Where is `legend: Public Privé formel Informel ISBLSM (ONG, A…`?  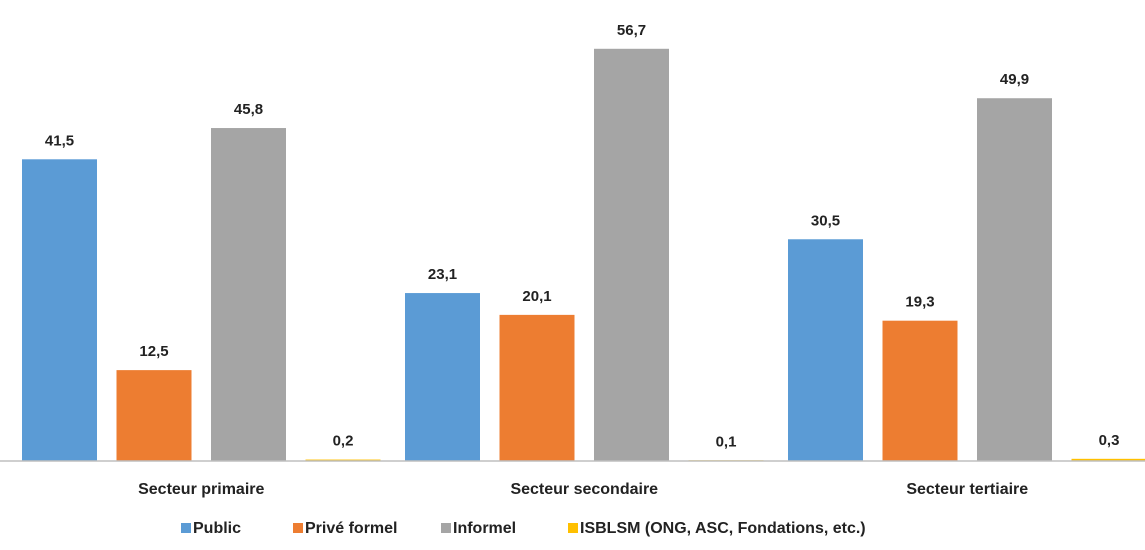
legend: Public Privé formel Informel ISBLSM (ONG, A… is located at coordinates (523, 528).